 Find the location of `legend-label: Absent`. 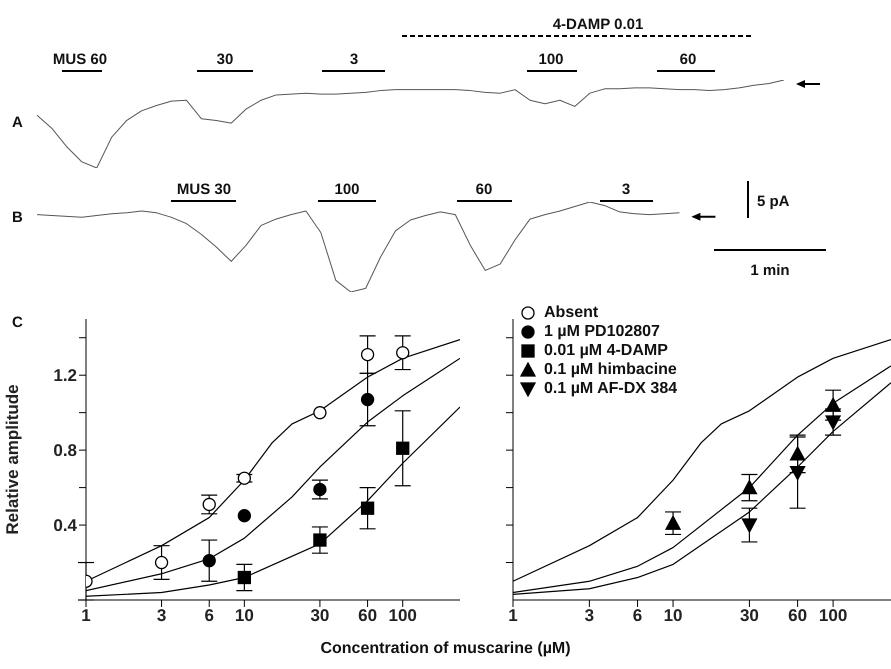

legend-label: Absent is located at coordinates (571, 312).